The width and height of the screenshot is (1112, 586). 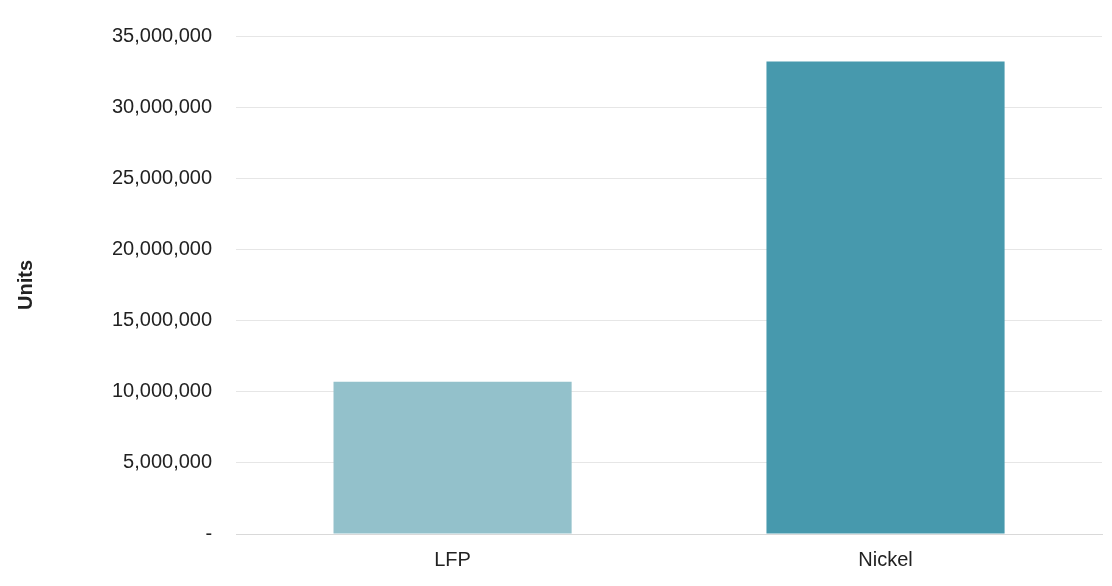 I want to click on y-tick-label: -, so click(x=209, y=532).